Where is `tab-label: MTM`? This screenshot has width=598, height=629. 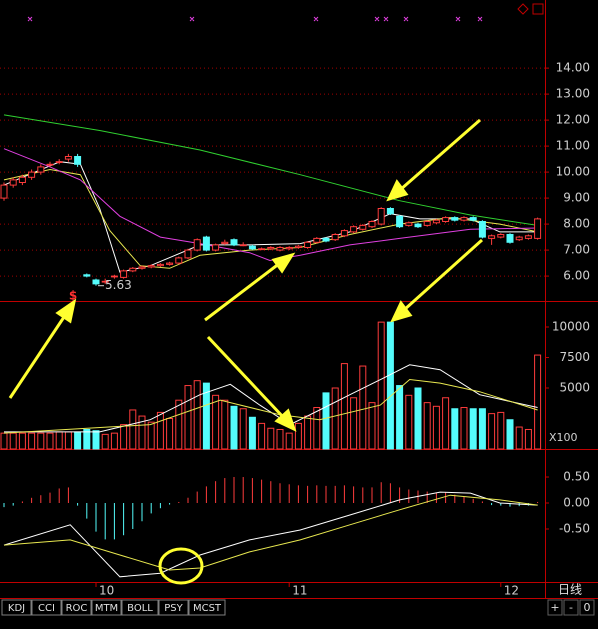
tab-label: MTM is located at coordinates (106, 608).